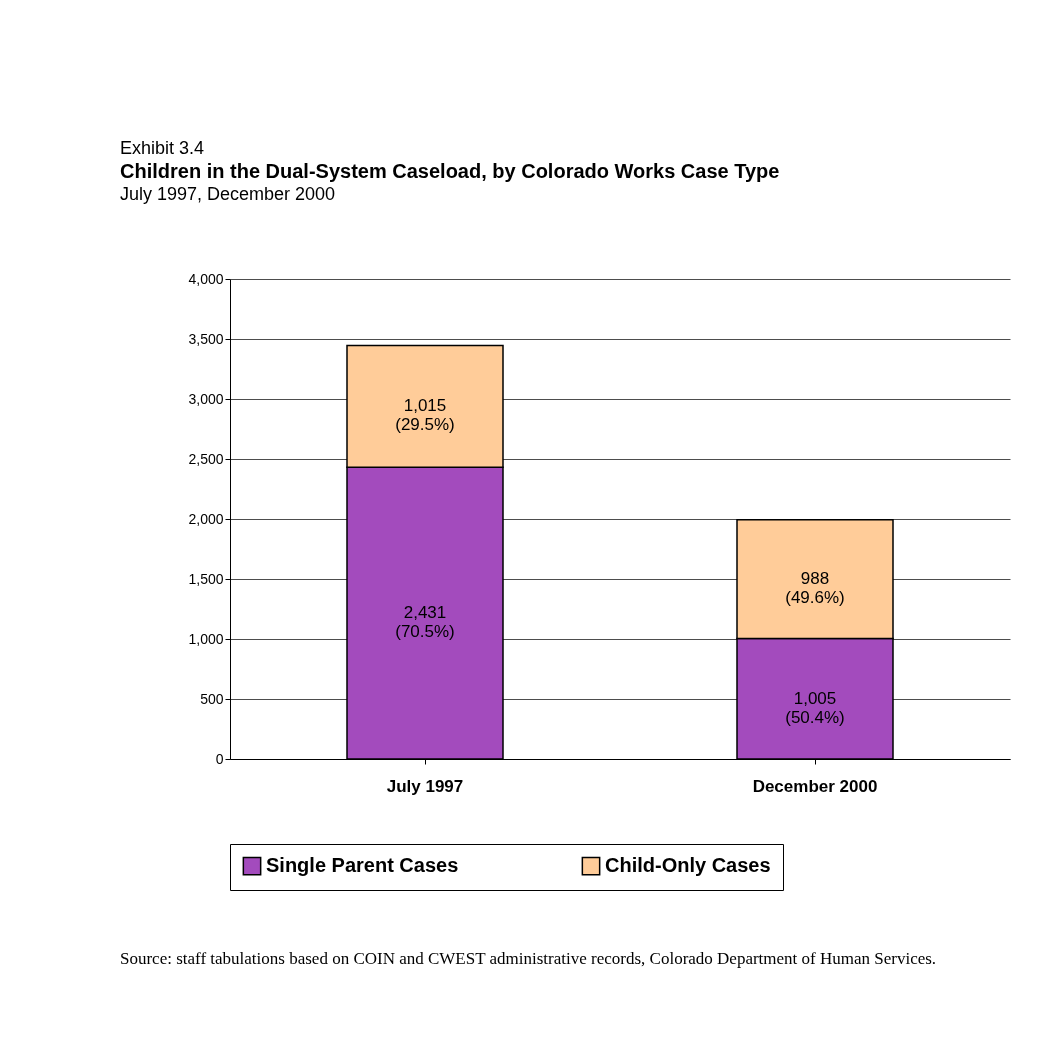 The width and height of the screenshot is (1039, 1064). Describe the element at coordinates (815, 588) in the screenshot. I see `data-label: 988 (49.6%)` at that location.